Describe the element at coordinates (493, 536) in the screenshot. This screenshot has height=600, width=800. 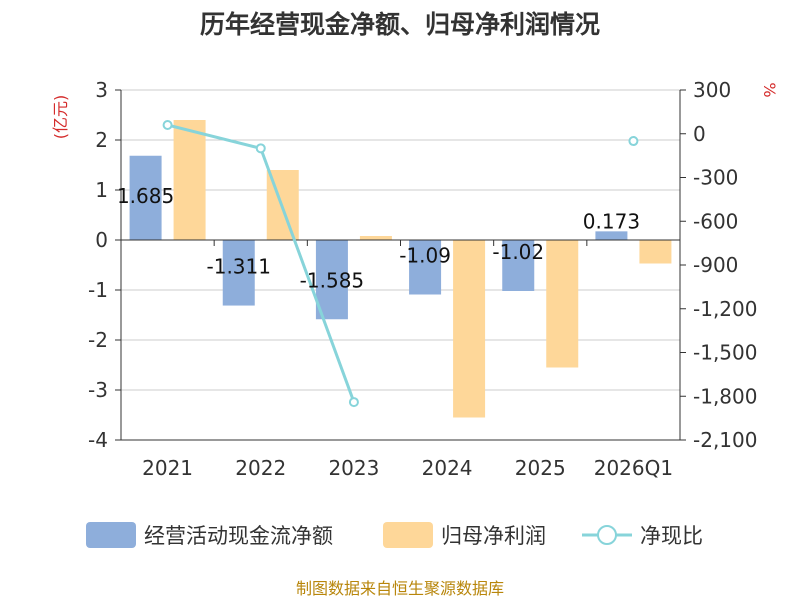
I see `legend-label: 归母净利润` at that location.